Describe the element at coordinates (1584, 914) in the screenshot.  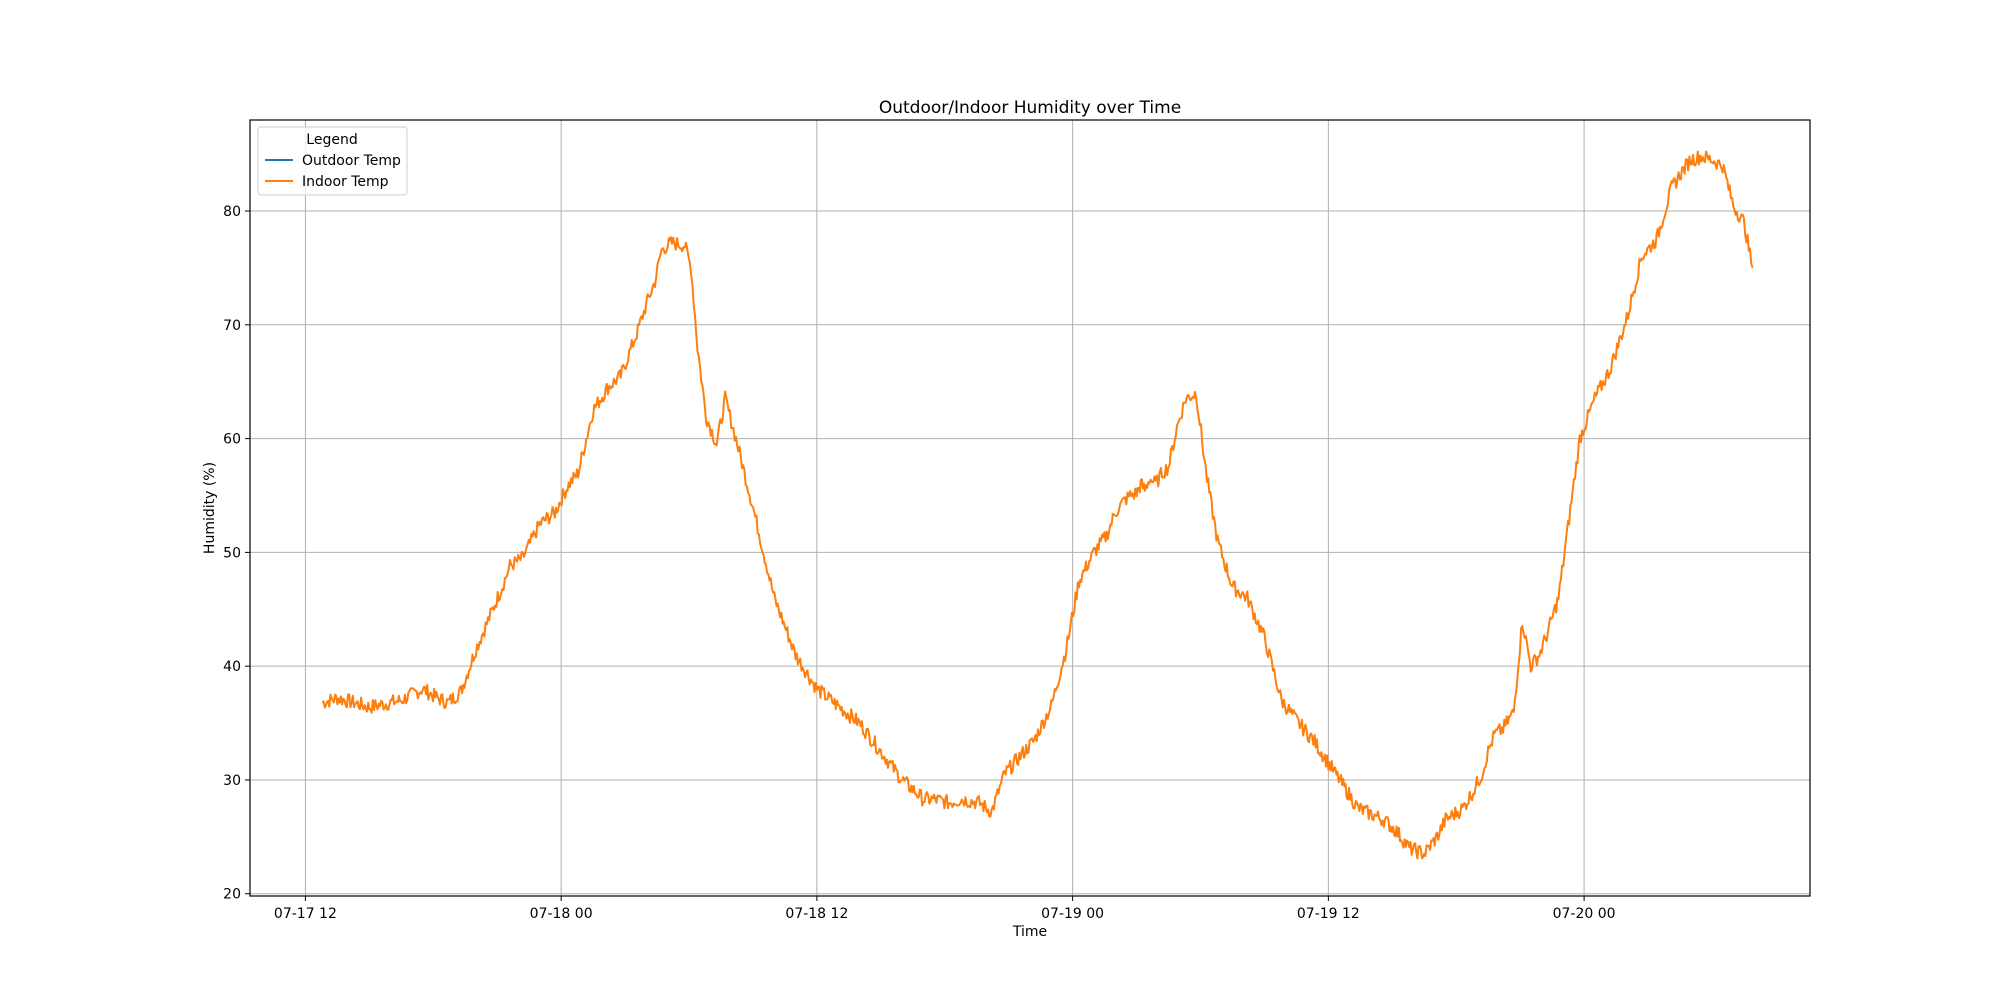
I see `x-tick-label: 07-20 00` at that location.